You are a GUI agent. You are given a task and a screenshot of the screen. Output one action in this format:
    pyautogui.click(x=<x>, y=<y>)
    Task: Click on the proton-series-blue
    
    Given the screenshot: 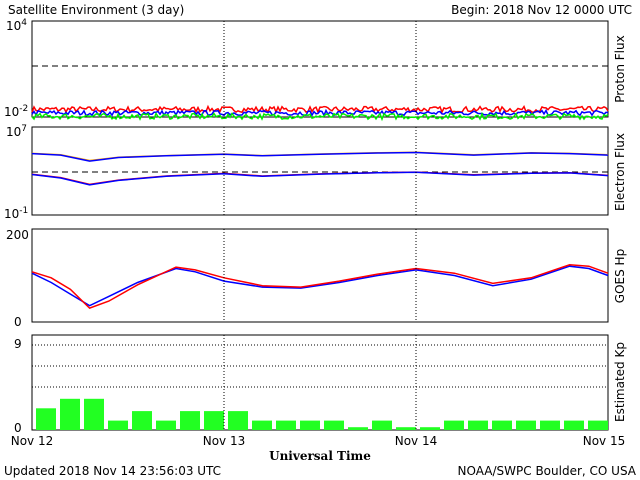 What is the action you would take?
    pyautogui.click(x=320, y=113)
    